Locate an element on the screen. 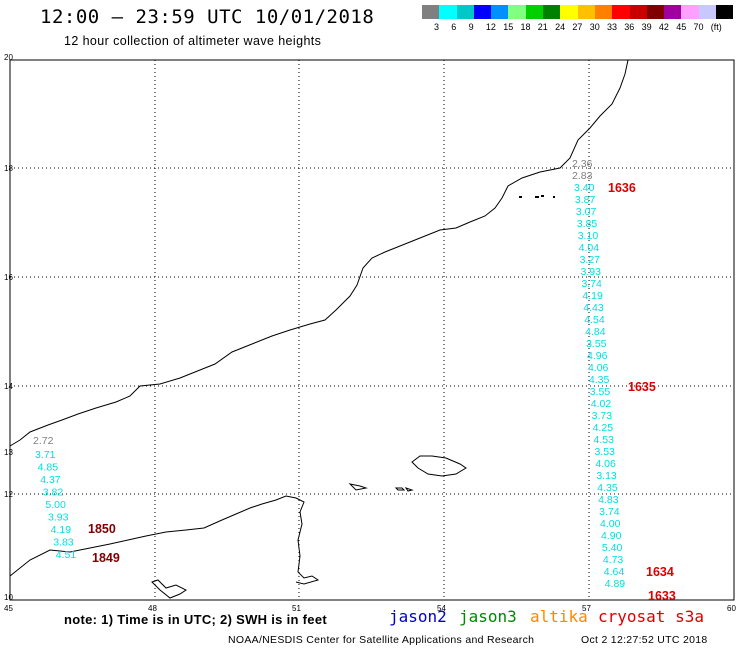  wave-height-label: 3.40 is located at coordinates (584, 188).